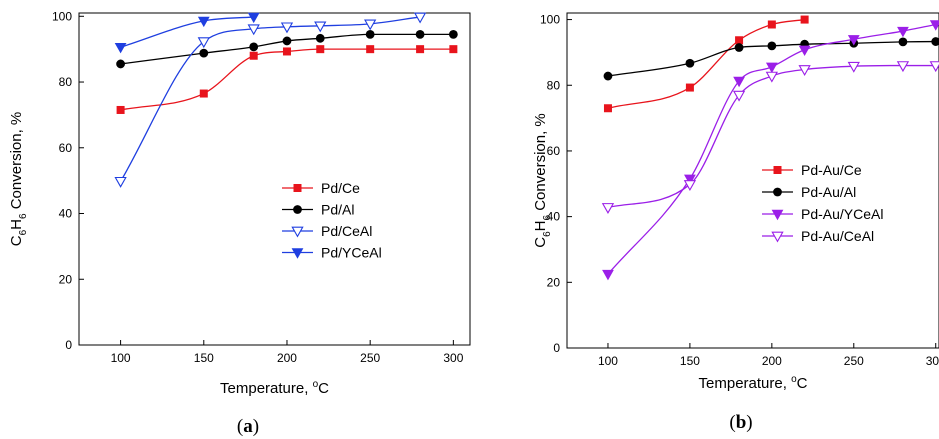 This screenshot has height=439, width=939. What do you see at coordinates (828, 192) in the screenshot?
I see `legend-label: Pd-Au/Al` at bounding box center [828, 192].